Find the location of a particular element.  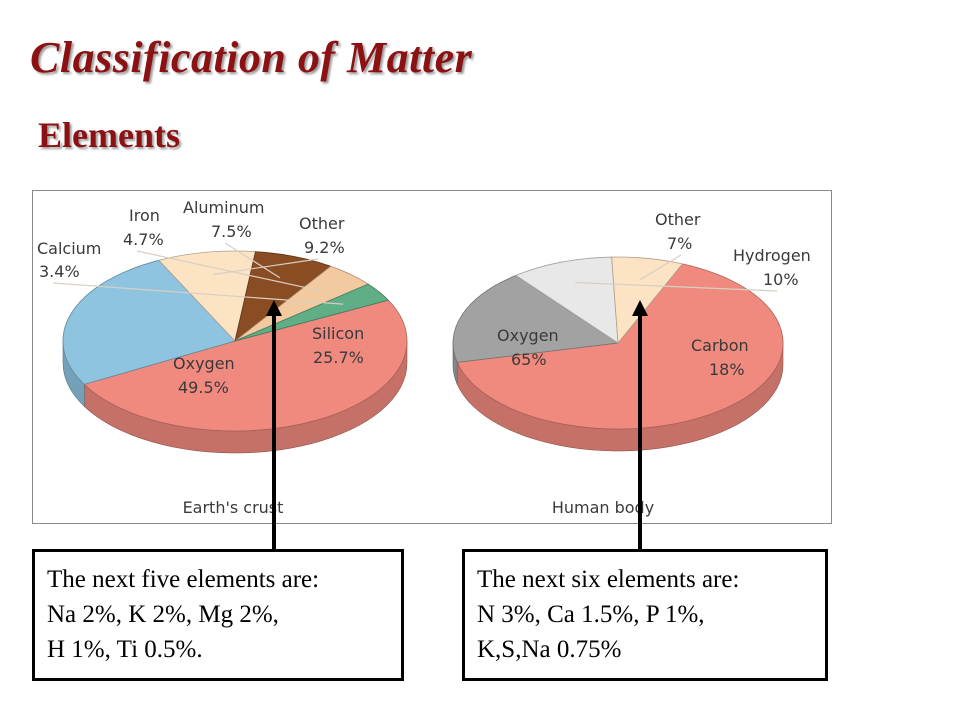

slice-value-calcium: 3.4% is located at coordinates (59, 271).